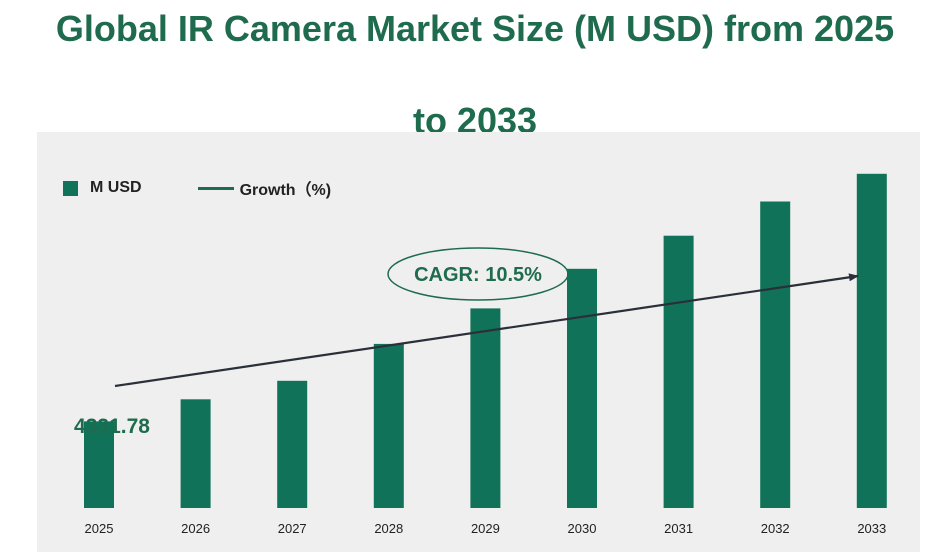 This screenshot has height=560, width=950. I want to click on x-tick-label-2025: 2025, so click(99, 528).